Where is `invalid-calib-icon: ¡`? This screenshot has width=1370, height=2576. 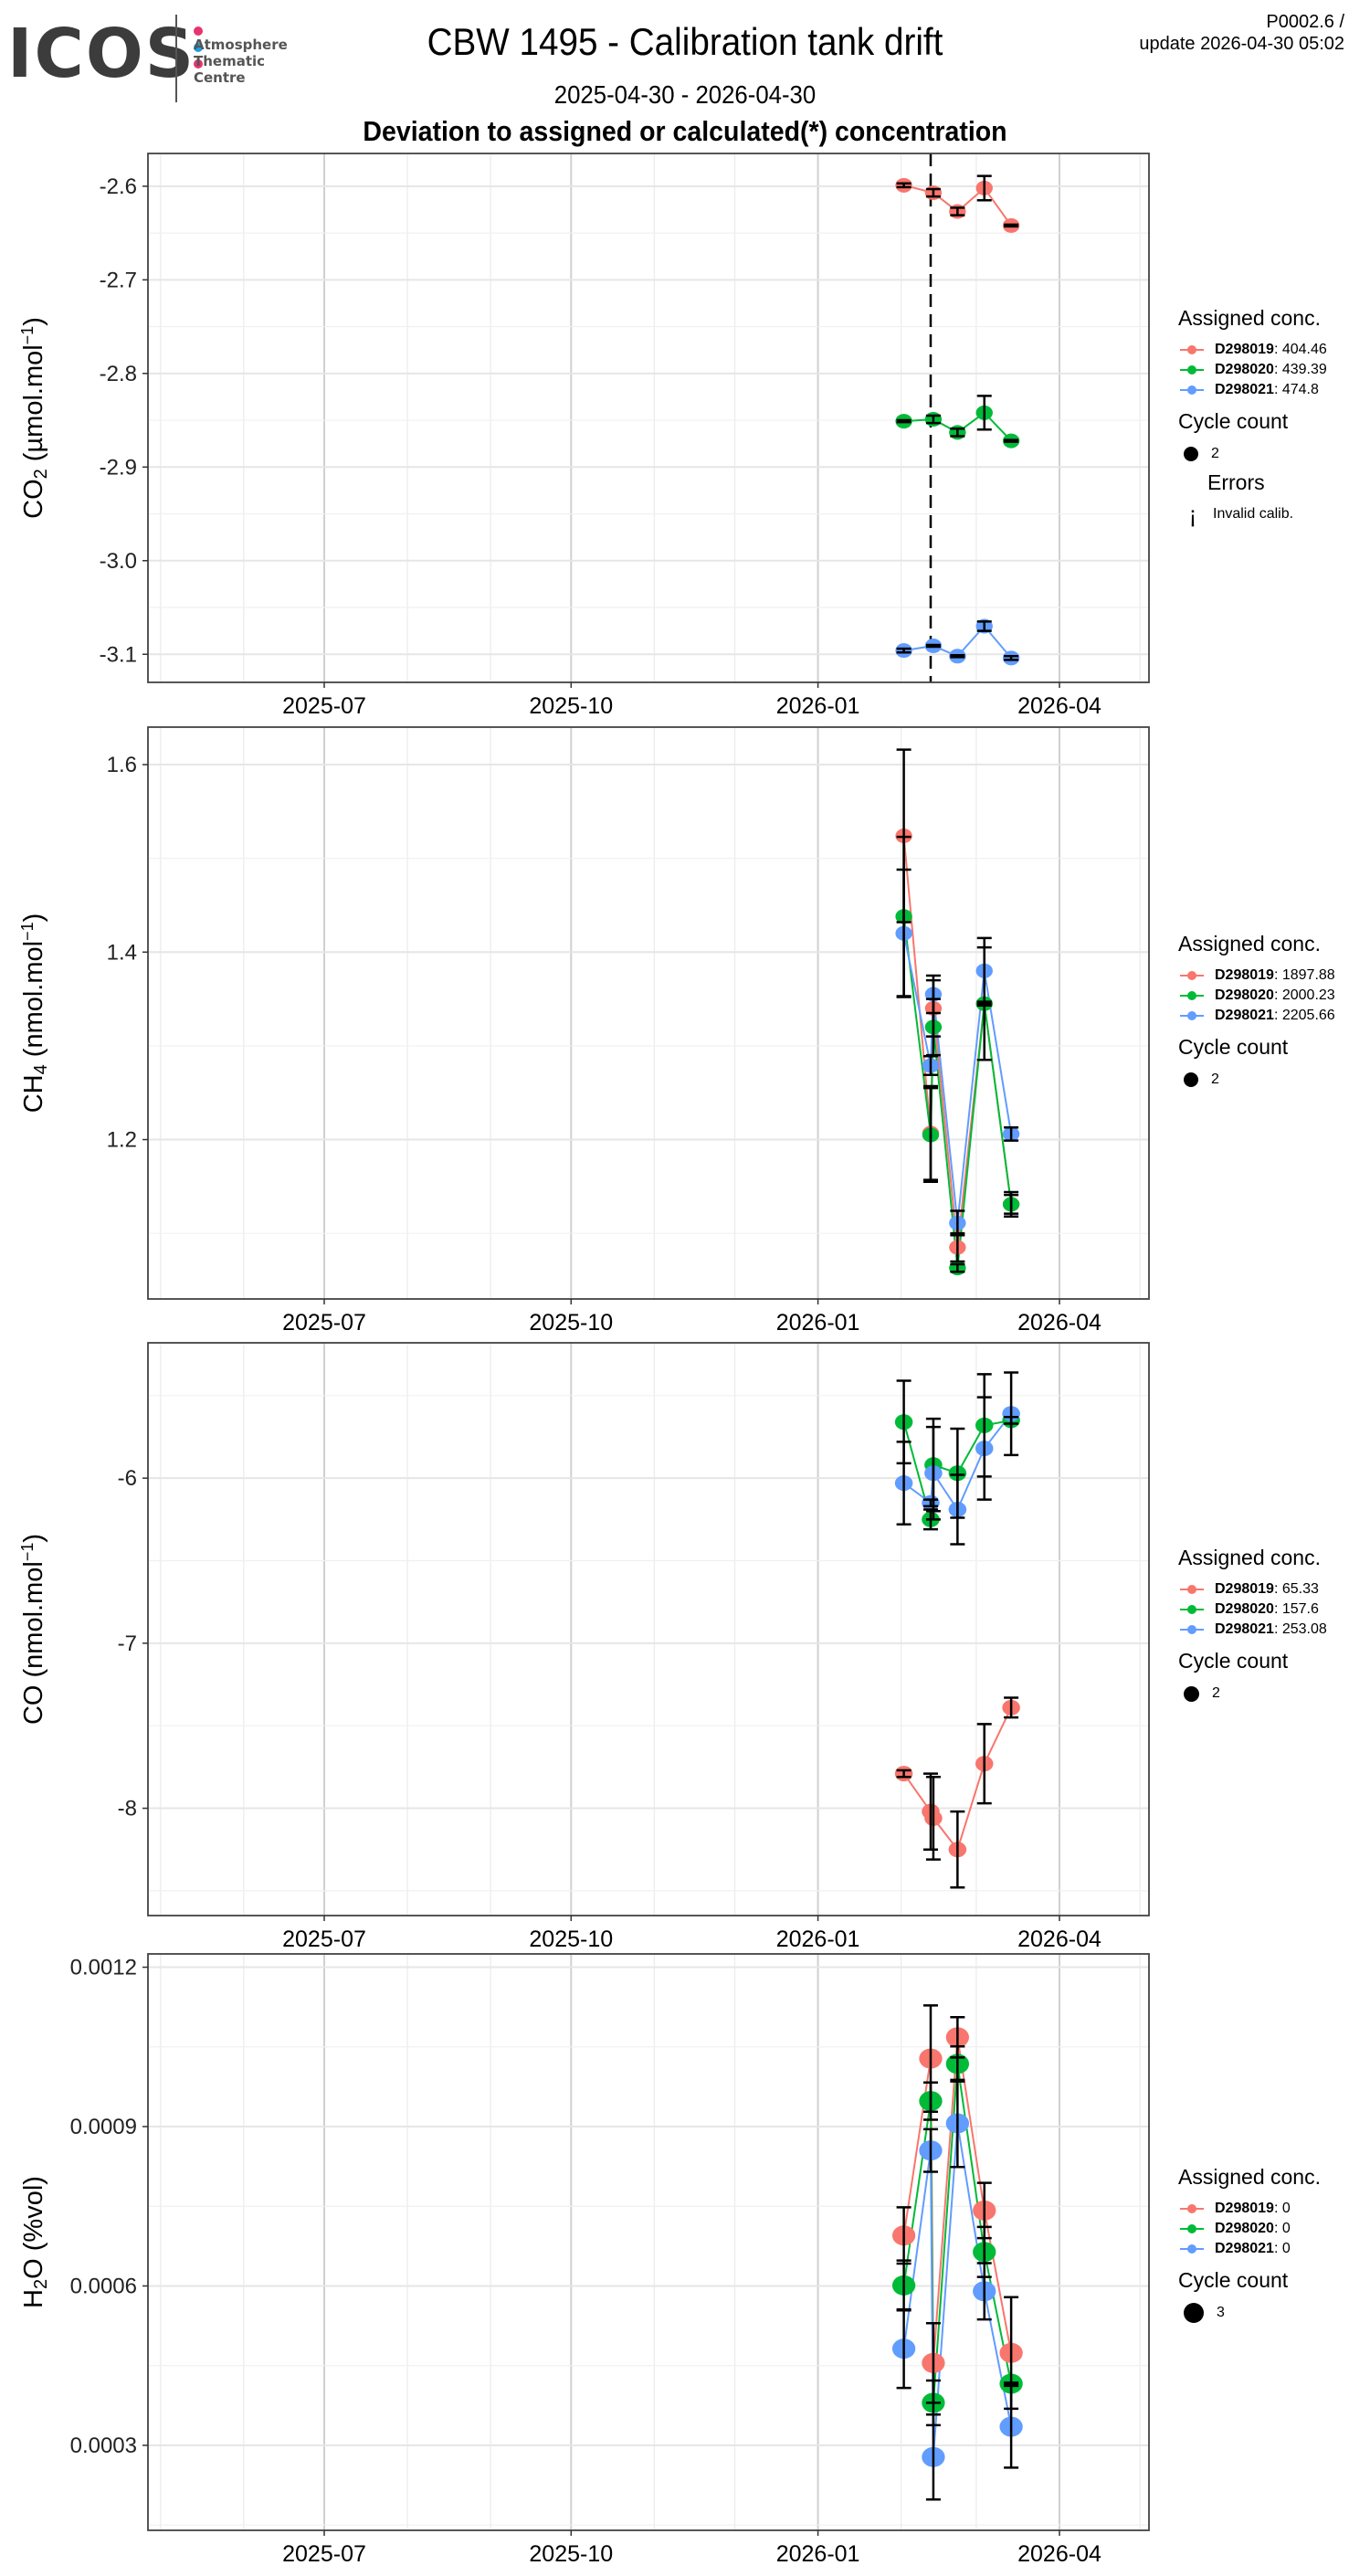
invalid-calib-icon: ¡ is located at coordinates (1192, 514).